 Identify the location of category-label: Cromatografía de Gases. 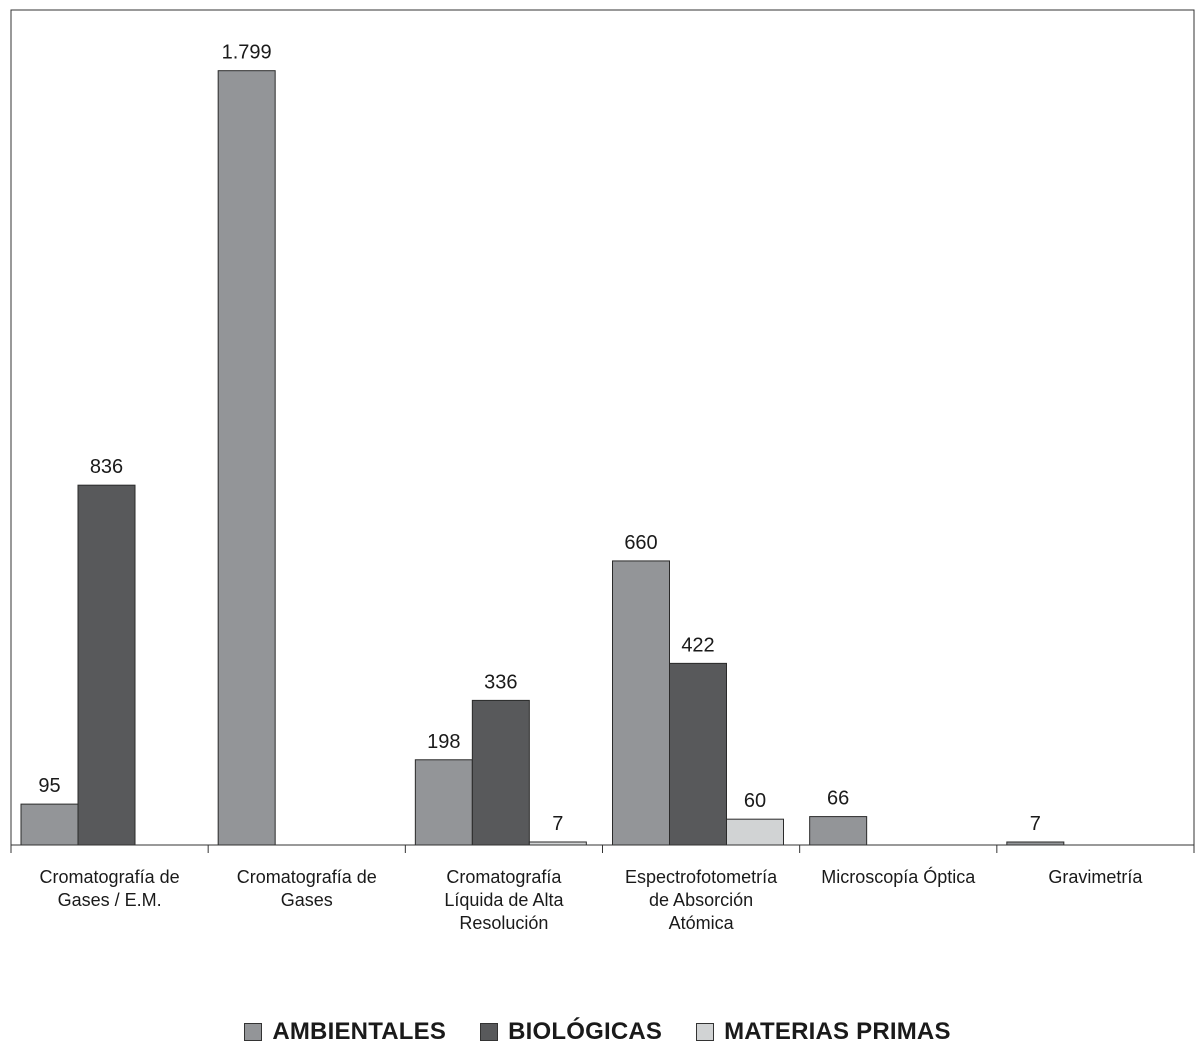
(307, 888).